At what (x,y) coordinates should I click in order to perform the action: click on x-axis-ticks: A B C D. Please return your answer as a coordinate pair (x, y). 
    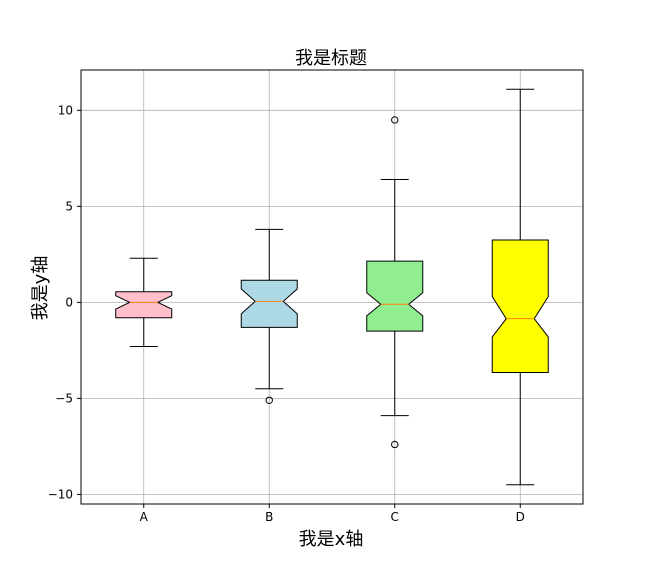
    Looking at the image, I should click on (332, 514).